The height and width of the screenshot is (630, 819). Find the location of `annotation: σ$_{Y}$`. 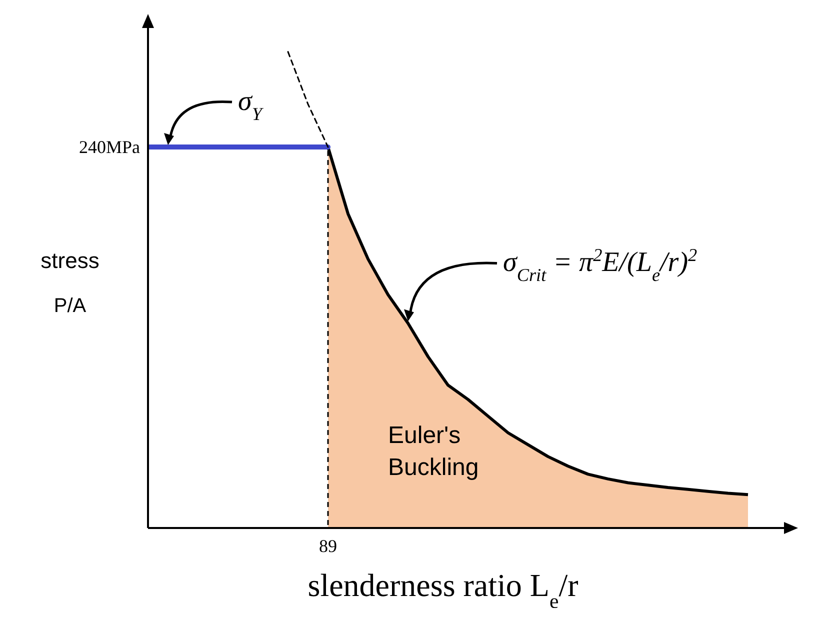

annotation: σ$_{Y}$ is located at coordinates (251, 105).